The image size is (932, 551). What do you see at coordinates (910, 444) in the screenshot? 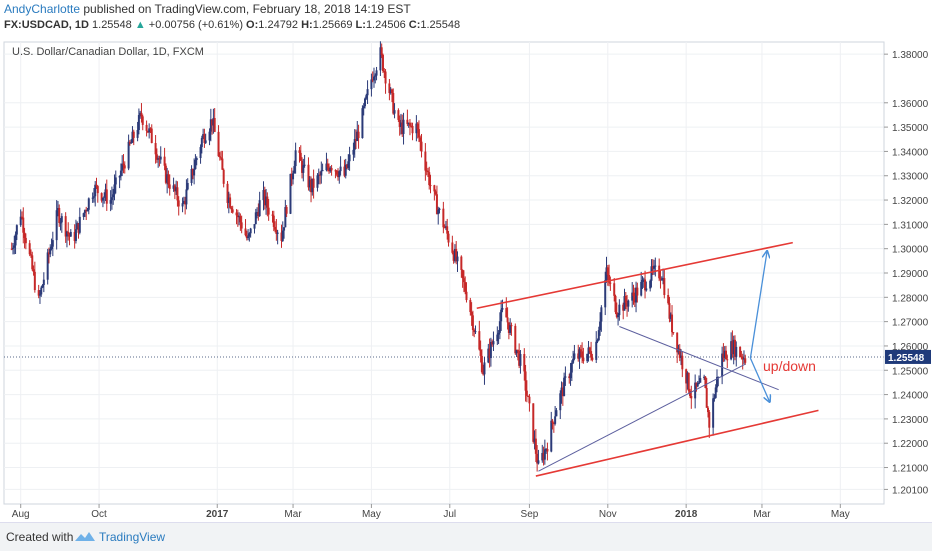
I see `y-tick-label: 1.22000` at bounding box center [910, 444].